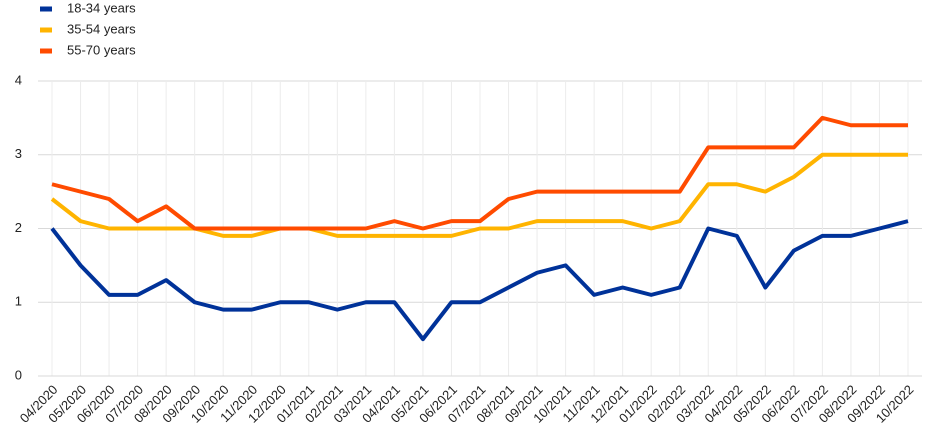 This screenshot has width=948, height=443. I want to click on y-tick-label: 1, so click(18, 301).